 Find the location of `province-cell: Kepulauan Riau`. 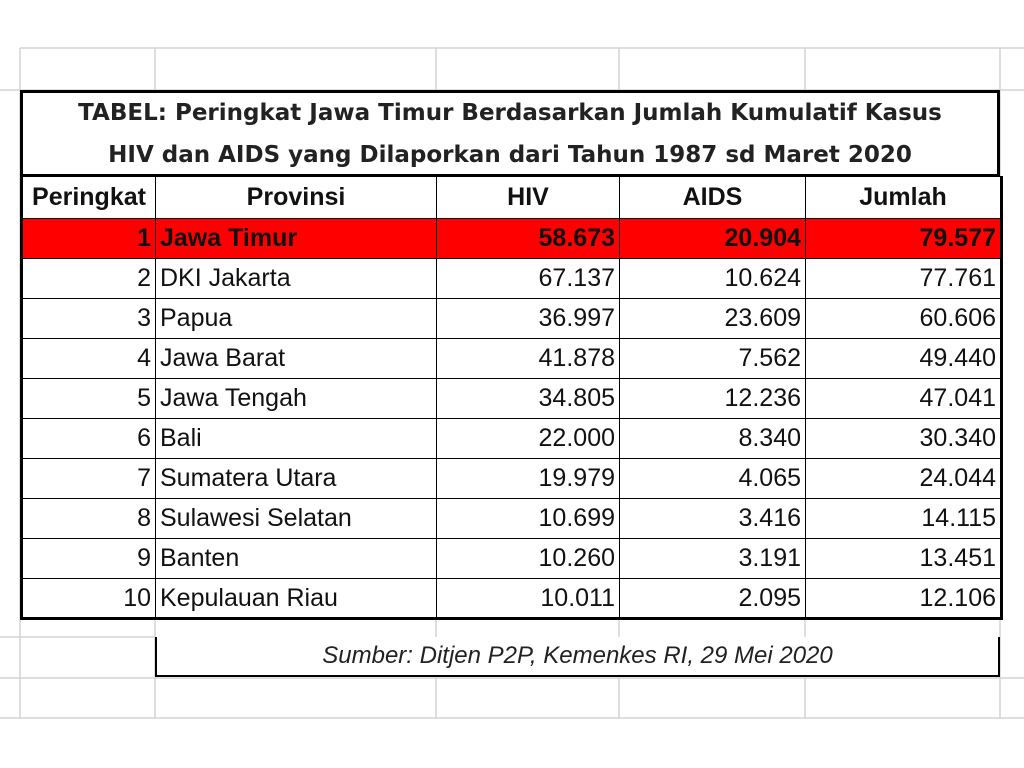

province-cell: Kepulauan Riau is located at coordinates (296, 599).